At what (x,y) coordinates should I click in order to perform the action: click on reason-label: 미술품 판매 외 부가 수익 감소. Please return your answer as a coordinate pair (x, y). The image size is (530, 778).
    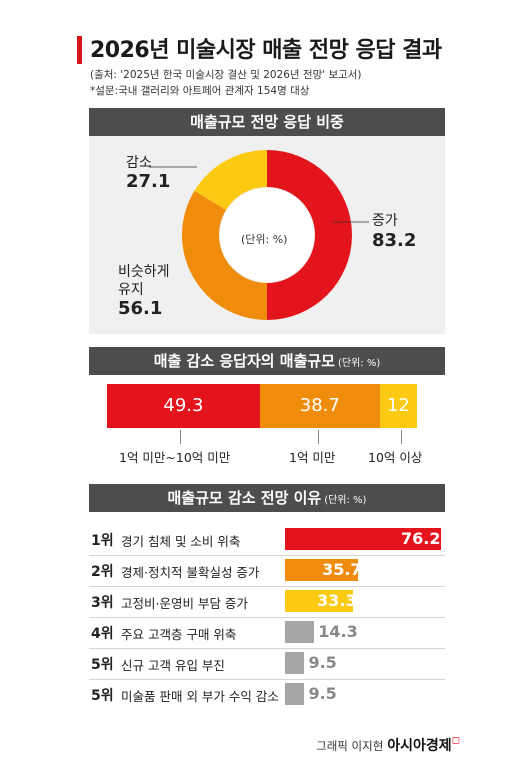
    Looking at the image, I should click on (200, 696).